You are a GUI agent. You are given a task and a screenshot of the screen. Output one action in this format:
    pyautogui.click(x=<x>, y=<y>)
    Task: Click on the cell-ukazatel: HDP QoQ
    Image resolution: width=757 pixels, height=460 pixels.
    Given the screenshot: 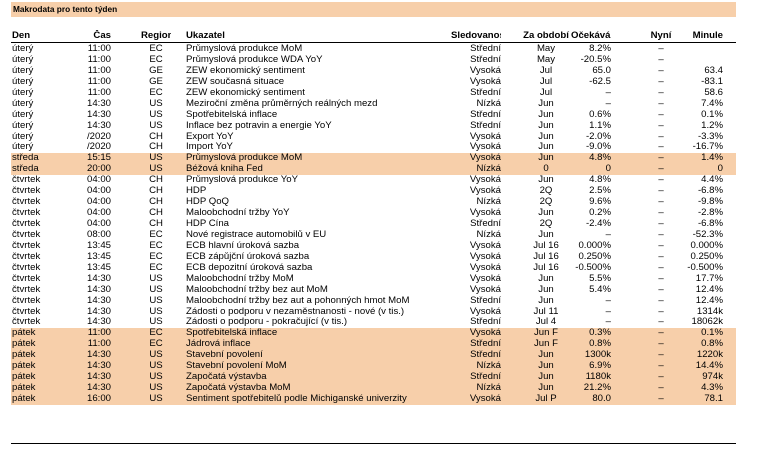 What is the action you would take?
    pyautogui.click(x=208, y=202)
    